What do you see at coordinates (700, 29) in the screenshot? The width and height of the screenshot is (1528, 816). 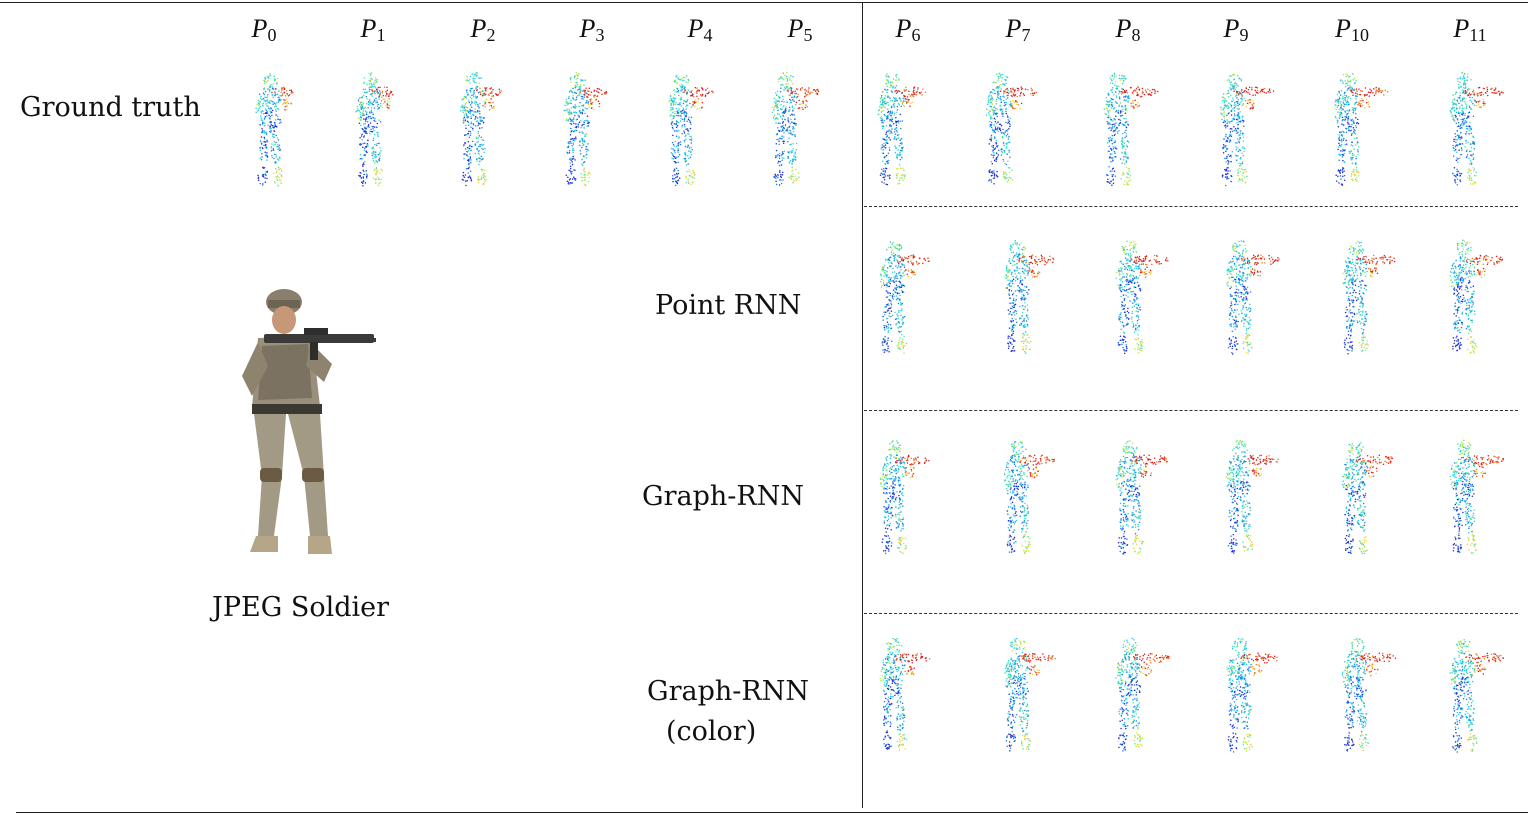 I see `frame-label-p4: P4` at bounding box center [700, 29].